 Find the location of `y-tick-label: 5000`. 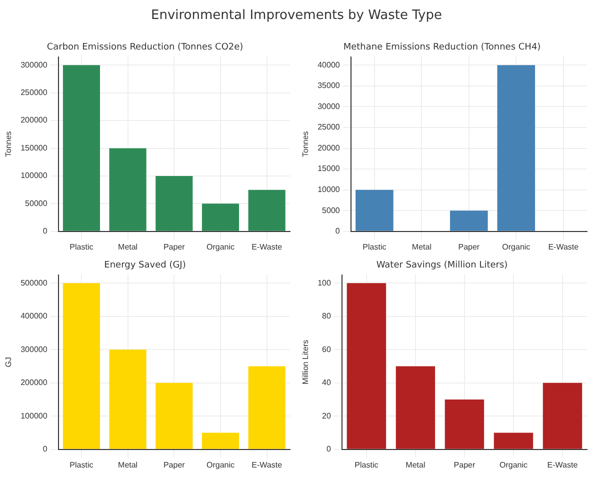

y-tick-label: 5000 is located at coordinates (331, 210).